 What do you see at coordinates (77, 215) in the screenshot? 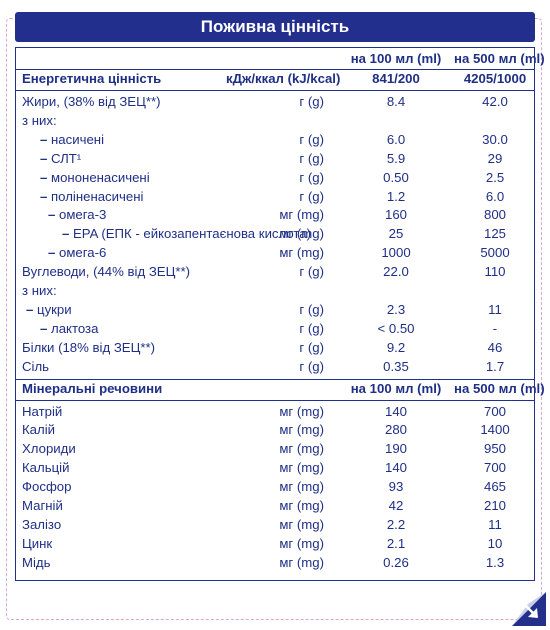
I see `nutrient-name: – омега-3` at bounding box center [77, 215].